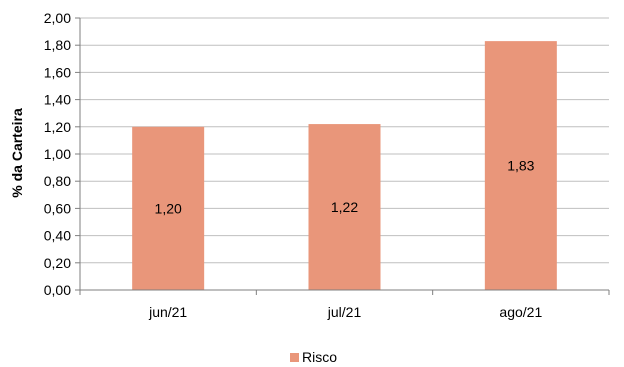 This screenshot has width=624, height=367. I want to click on y-tick-label: 0,40, so click(57, 236).